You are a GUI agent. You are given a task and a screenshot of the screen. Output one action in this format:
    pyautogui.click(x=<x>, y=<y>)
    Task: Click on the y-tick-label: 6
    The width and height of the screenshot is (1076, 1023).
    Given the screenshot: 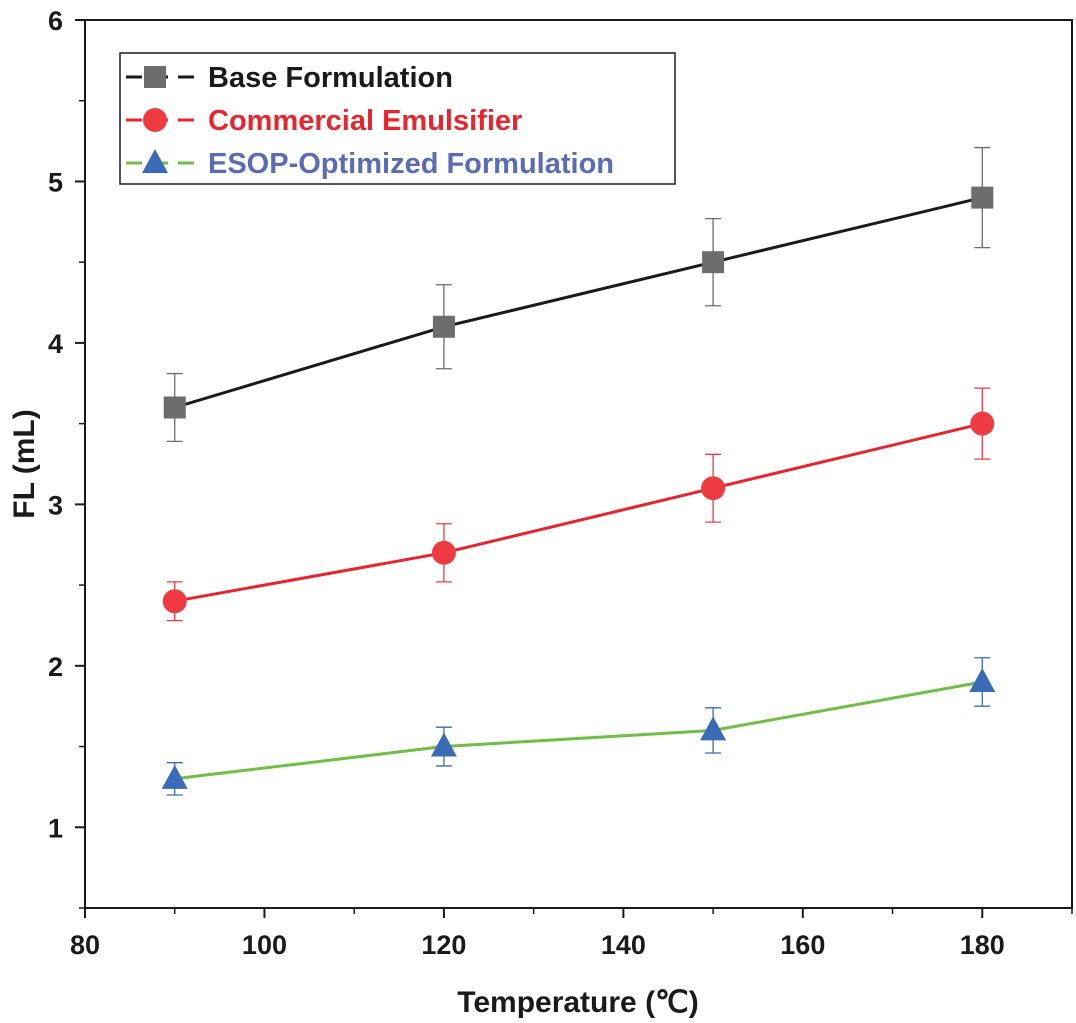 What is the action you would take?
    pyautogui.click(x=55, y=21)
    